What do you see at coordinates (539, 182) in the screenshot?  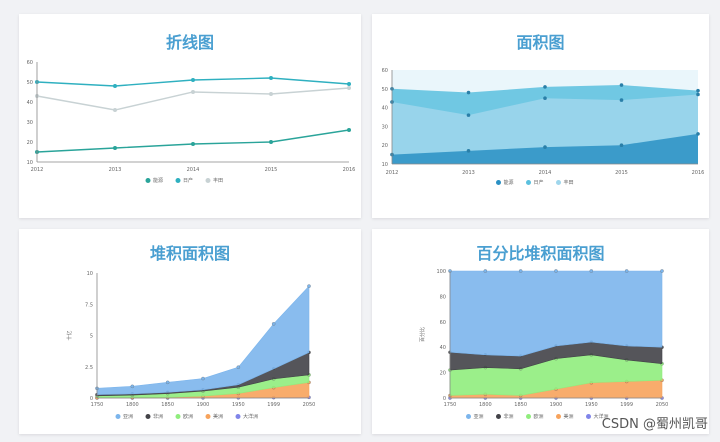 I see `legend-label: 日产` at bounding box center [539, 182].